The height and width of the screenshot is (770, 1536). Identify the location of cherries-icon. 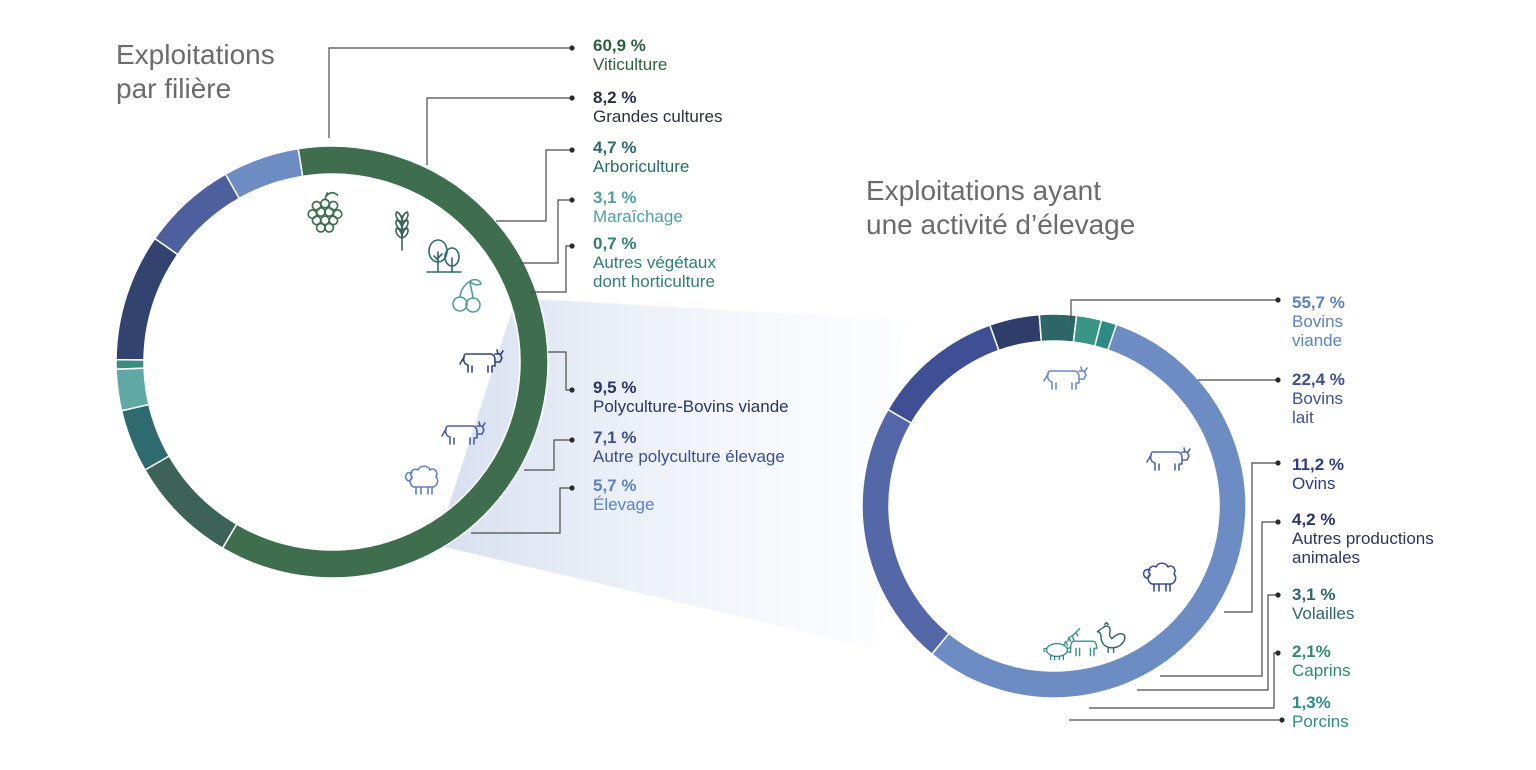
(467, 295).